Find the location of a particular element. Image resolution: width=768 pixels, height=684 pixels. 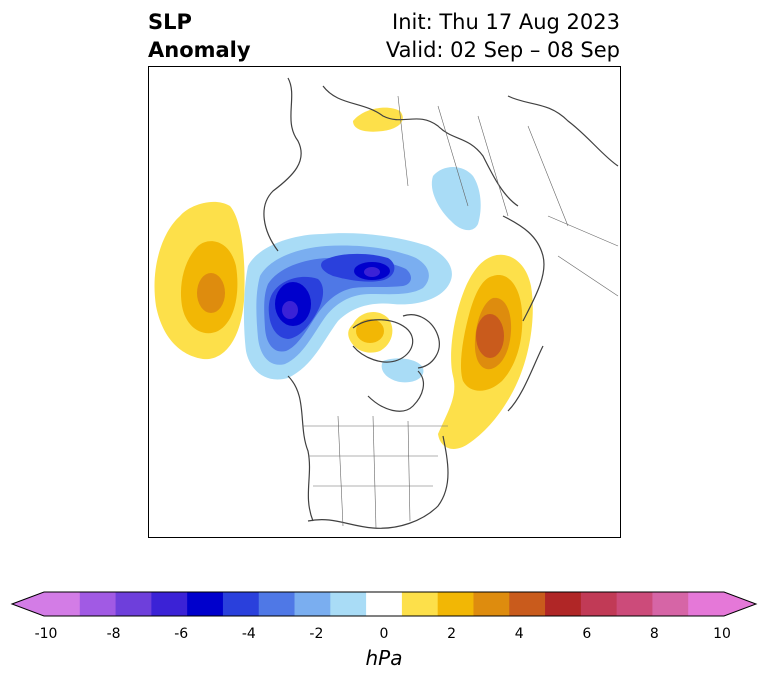

colorbar-tick-label: 4 is located at coordinates (519, 634).